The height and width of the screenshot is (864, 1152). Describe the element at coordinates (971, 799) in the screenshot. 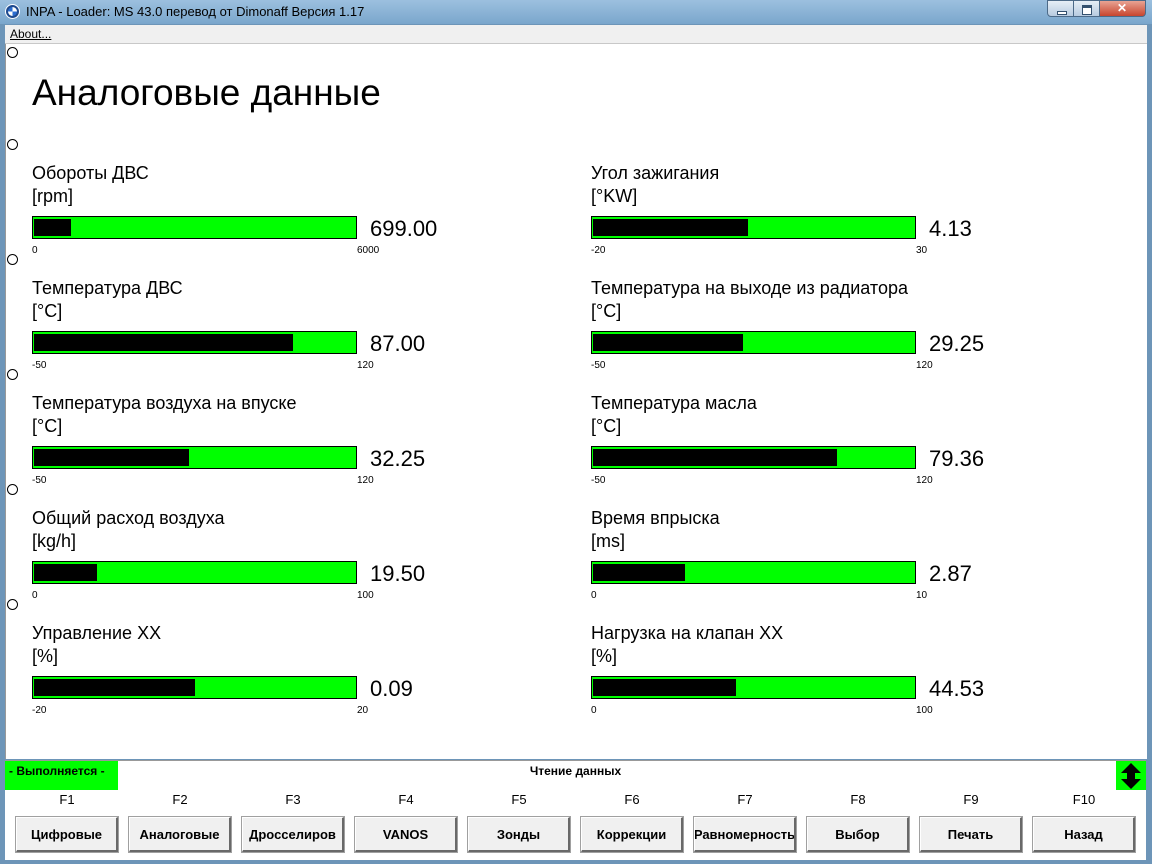

I see `fkey-label: F9` at that location.